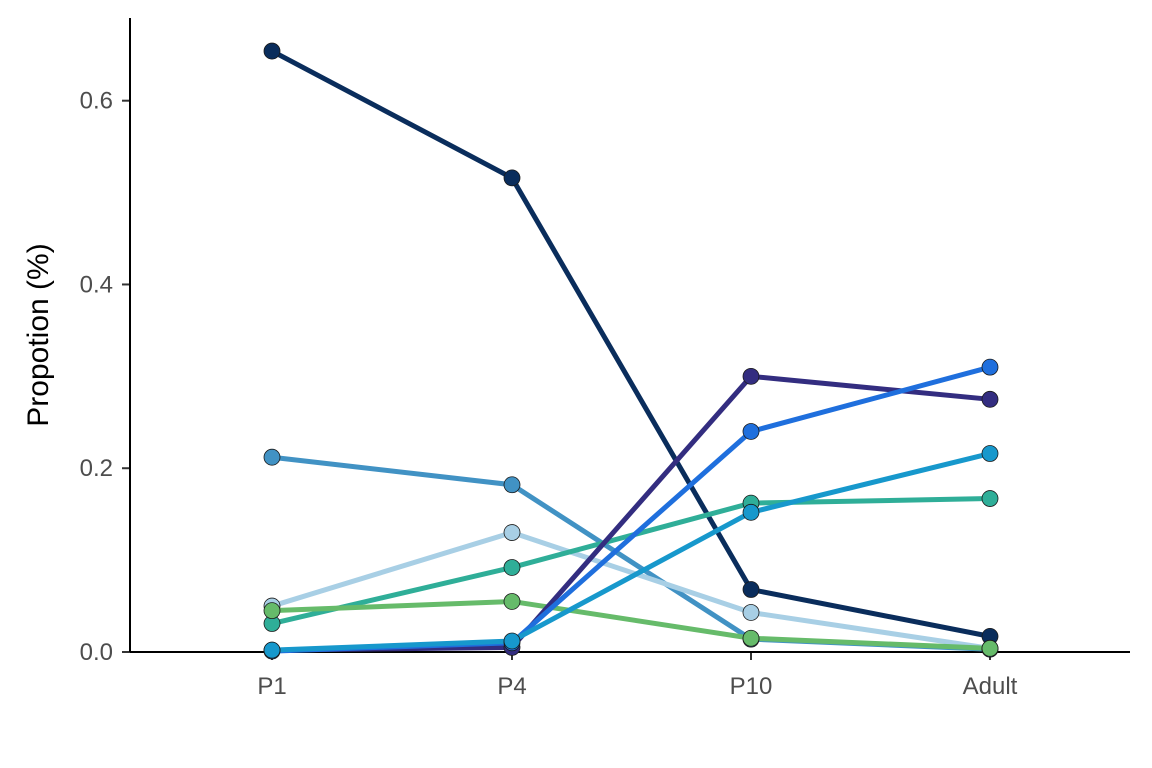 This screenshot has height=768, width=1152. I want to click on x-tick-label: P1, so click(271, 686).